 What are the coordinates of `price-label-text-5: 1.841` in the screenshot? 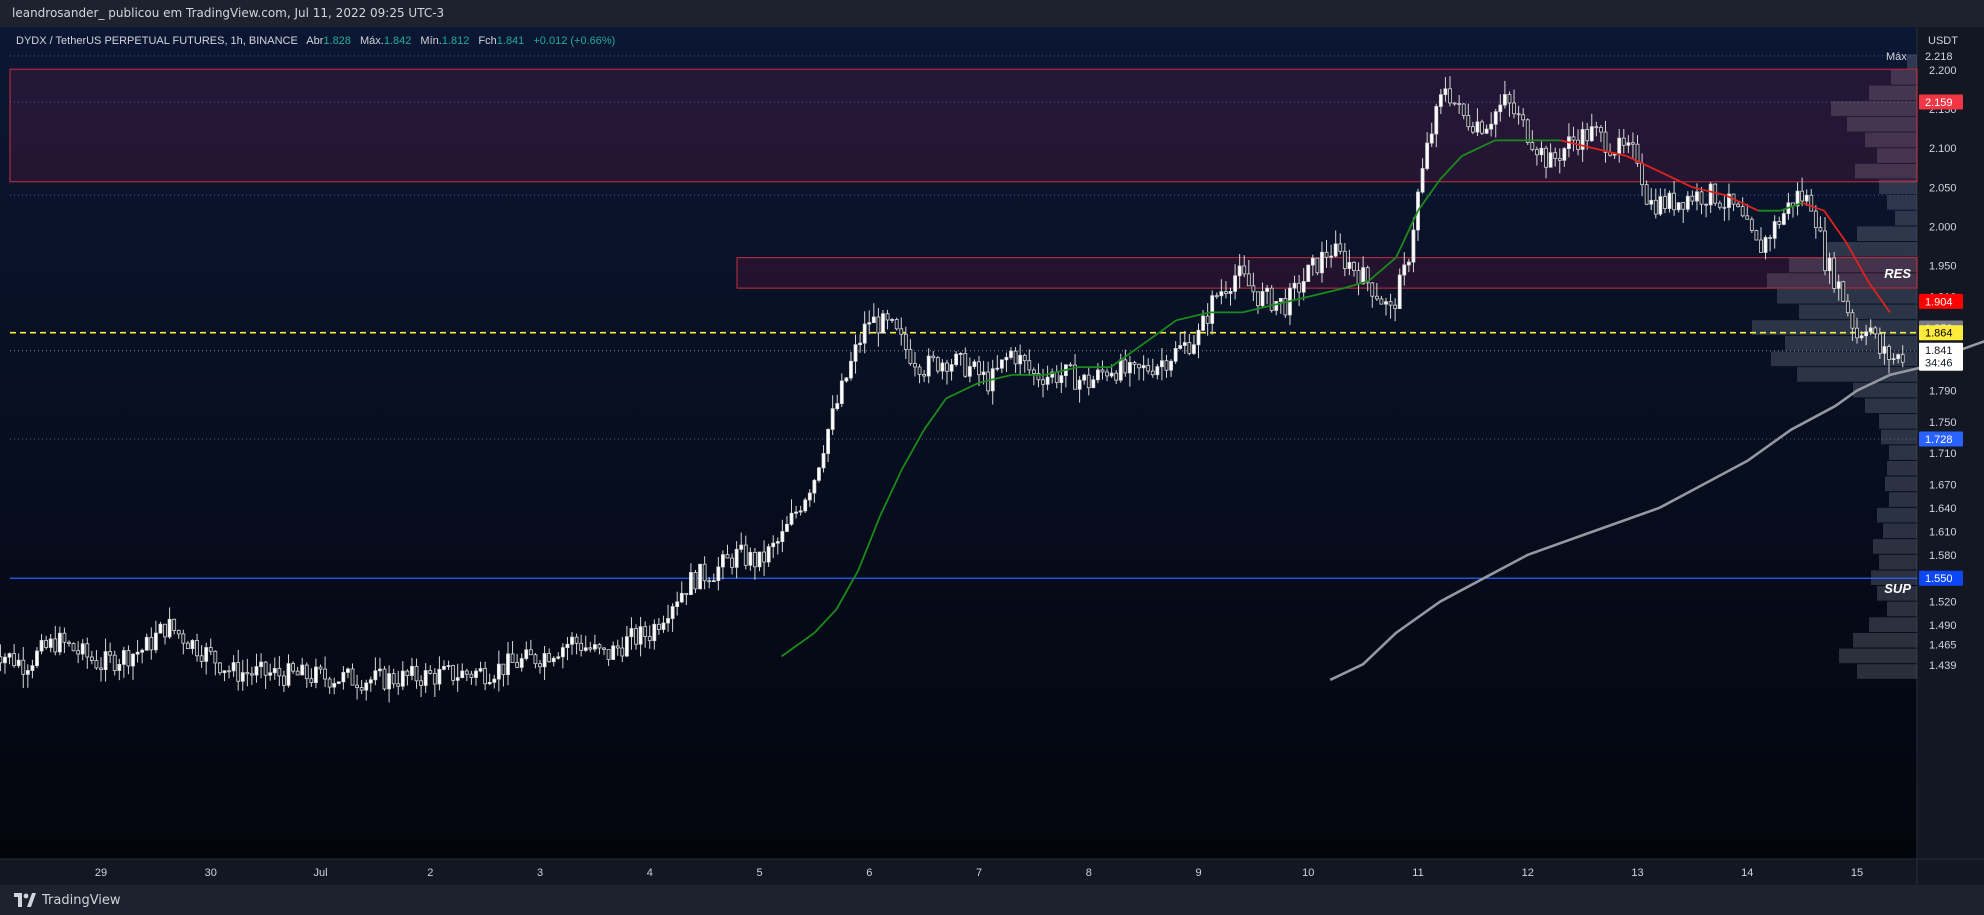 It's located at (1939, 351).